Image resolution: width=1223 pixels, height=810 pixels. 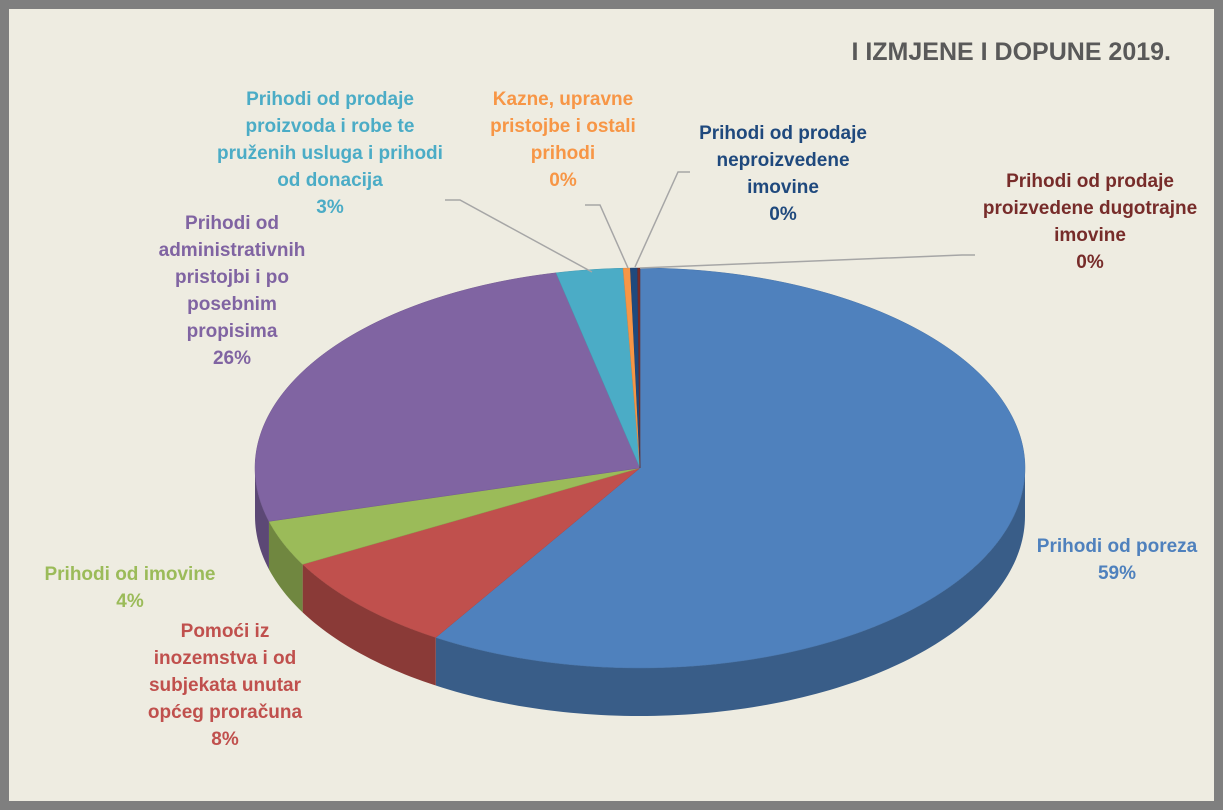 What do you see at coordinates (232, 358) in the screenshot?
I see `value-label: 26%` at bounding box center [232, 358].